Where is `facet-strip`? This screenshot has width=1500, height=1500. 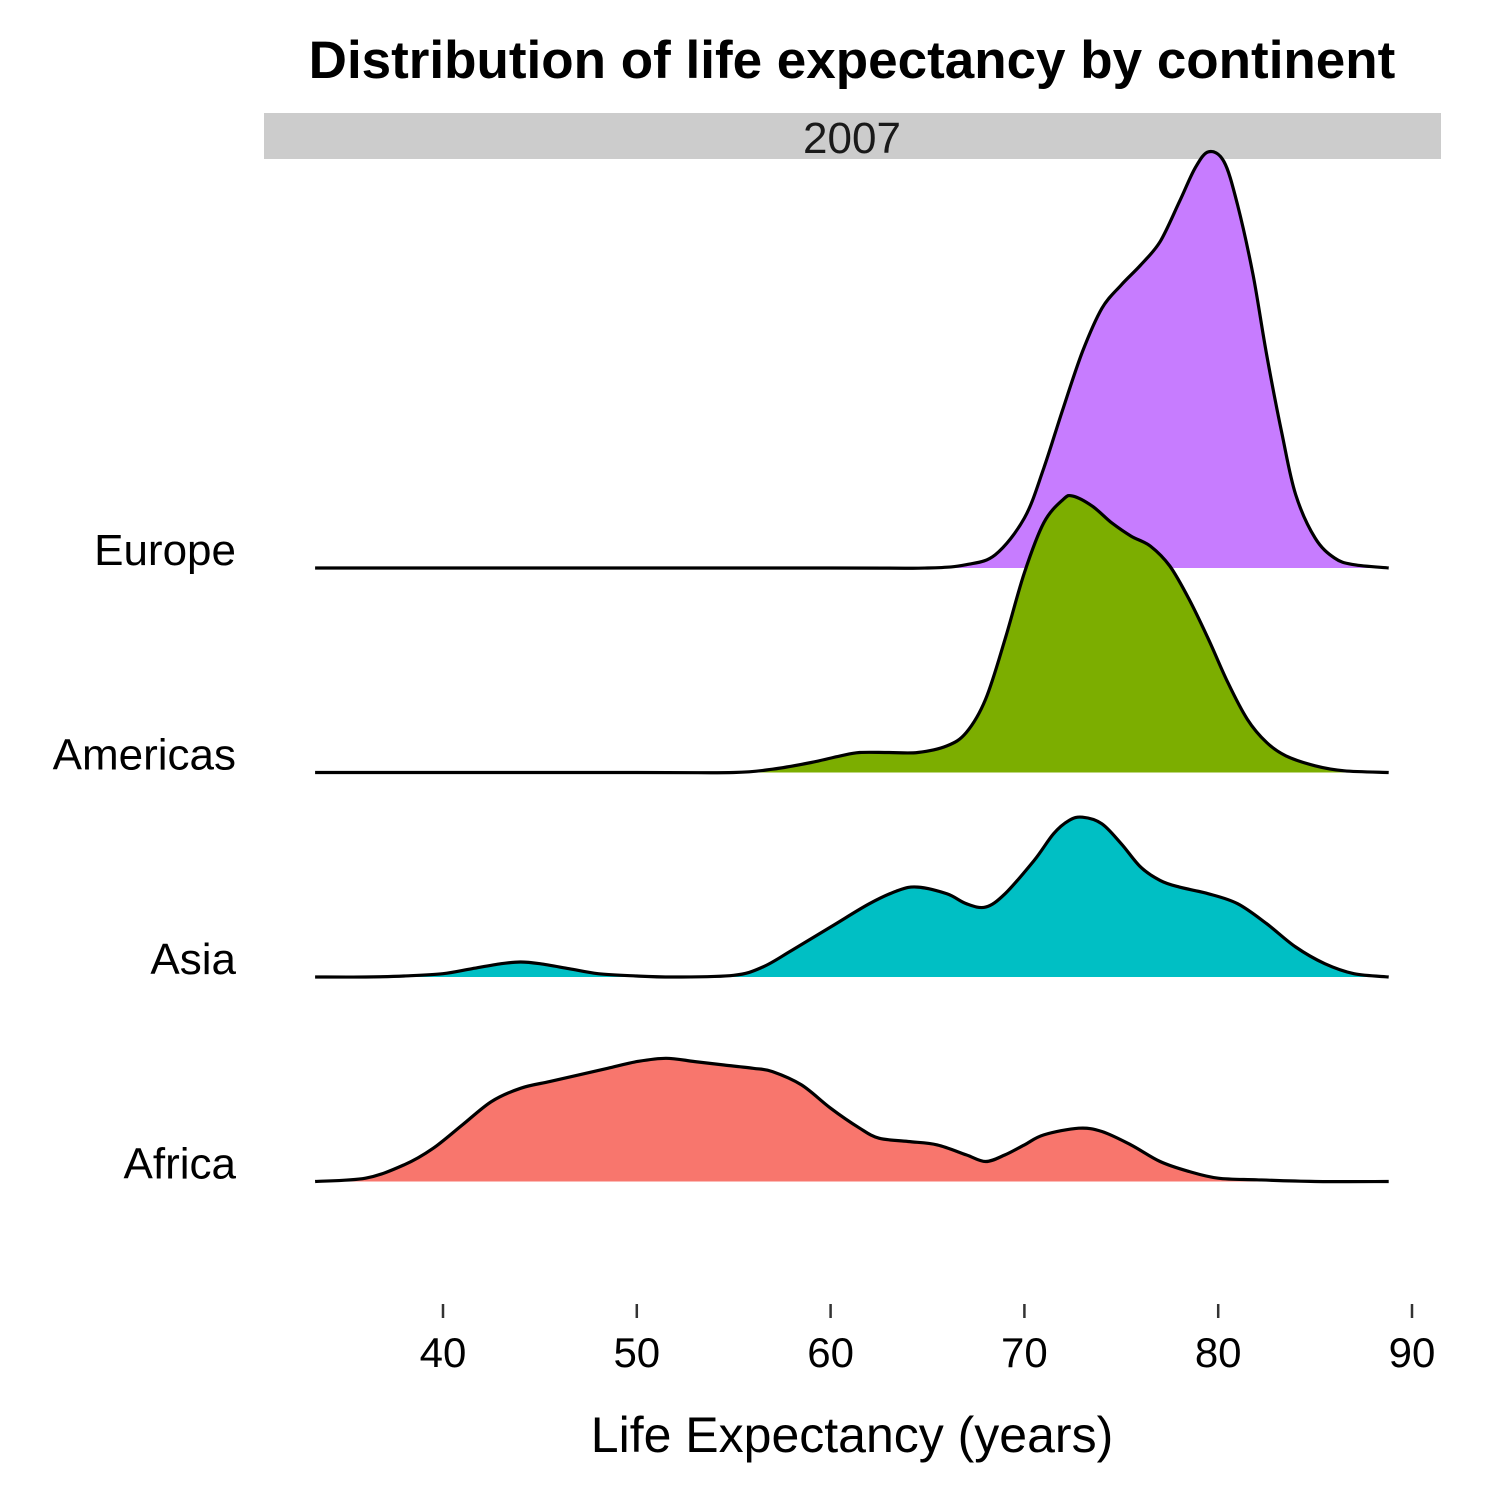 facet-strip is located at coordinates (852, 136).